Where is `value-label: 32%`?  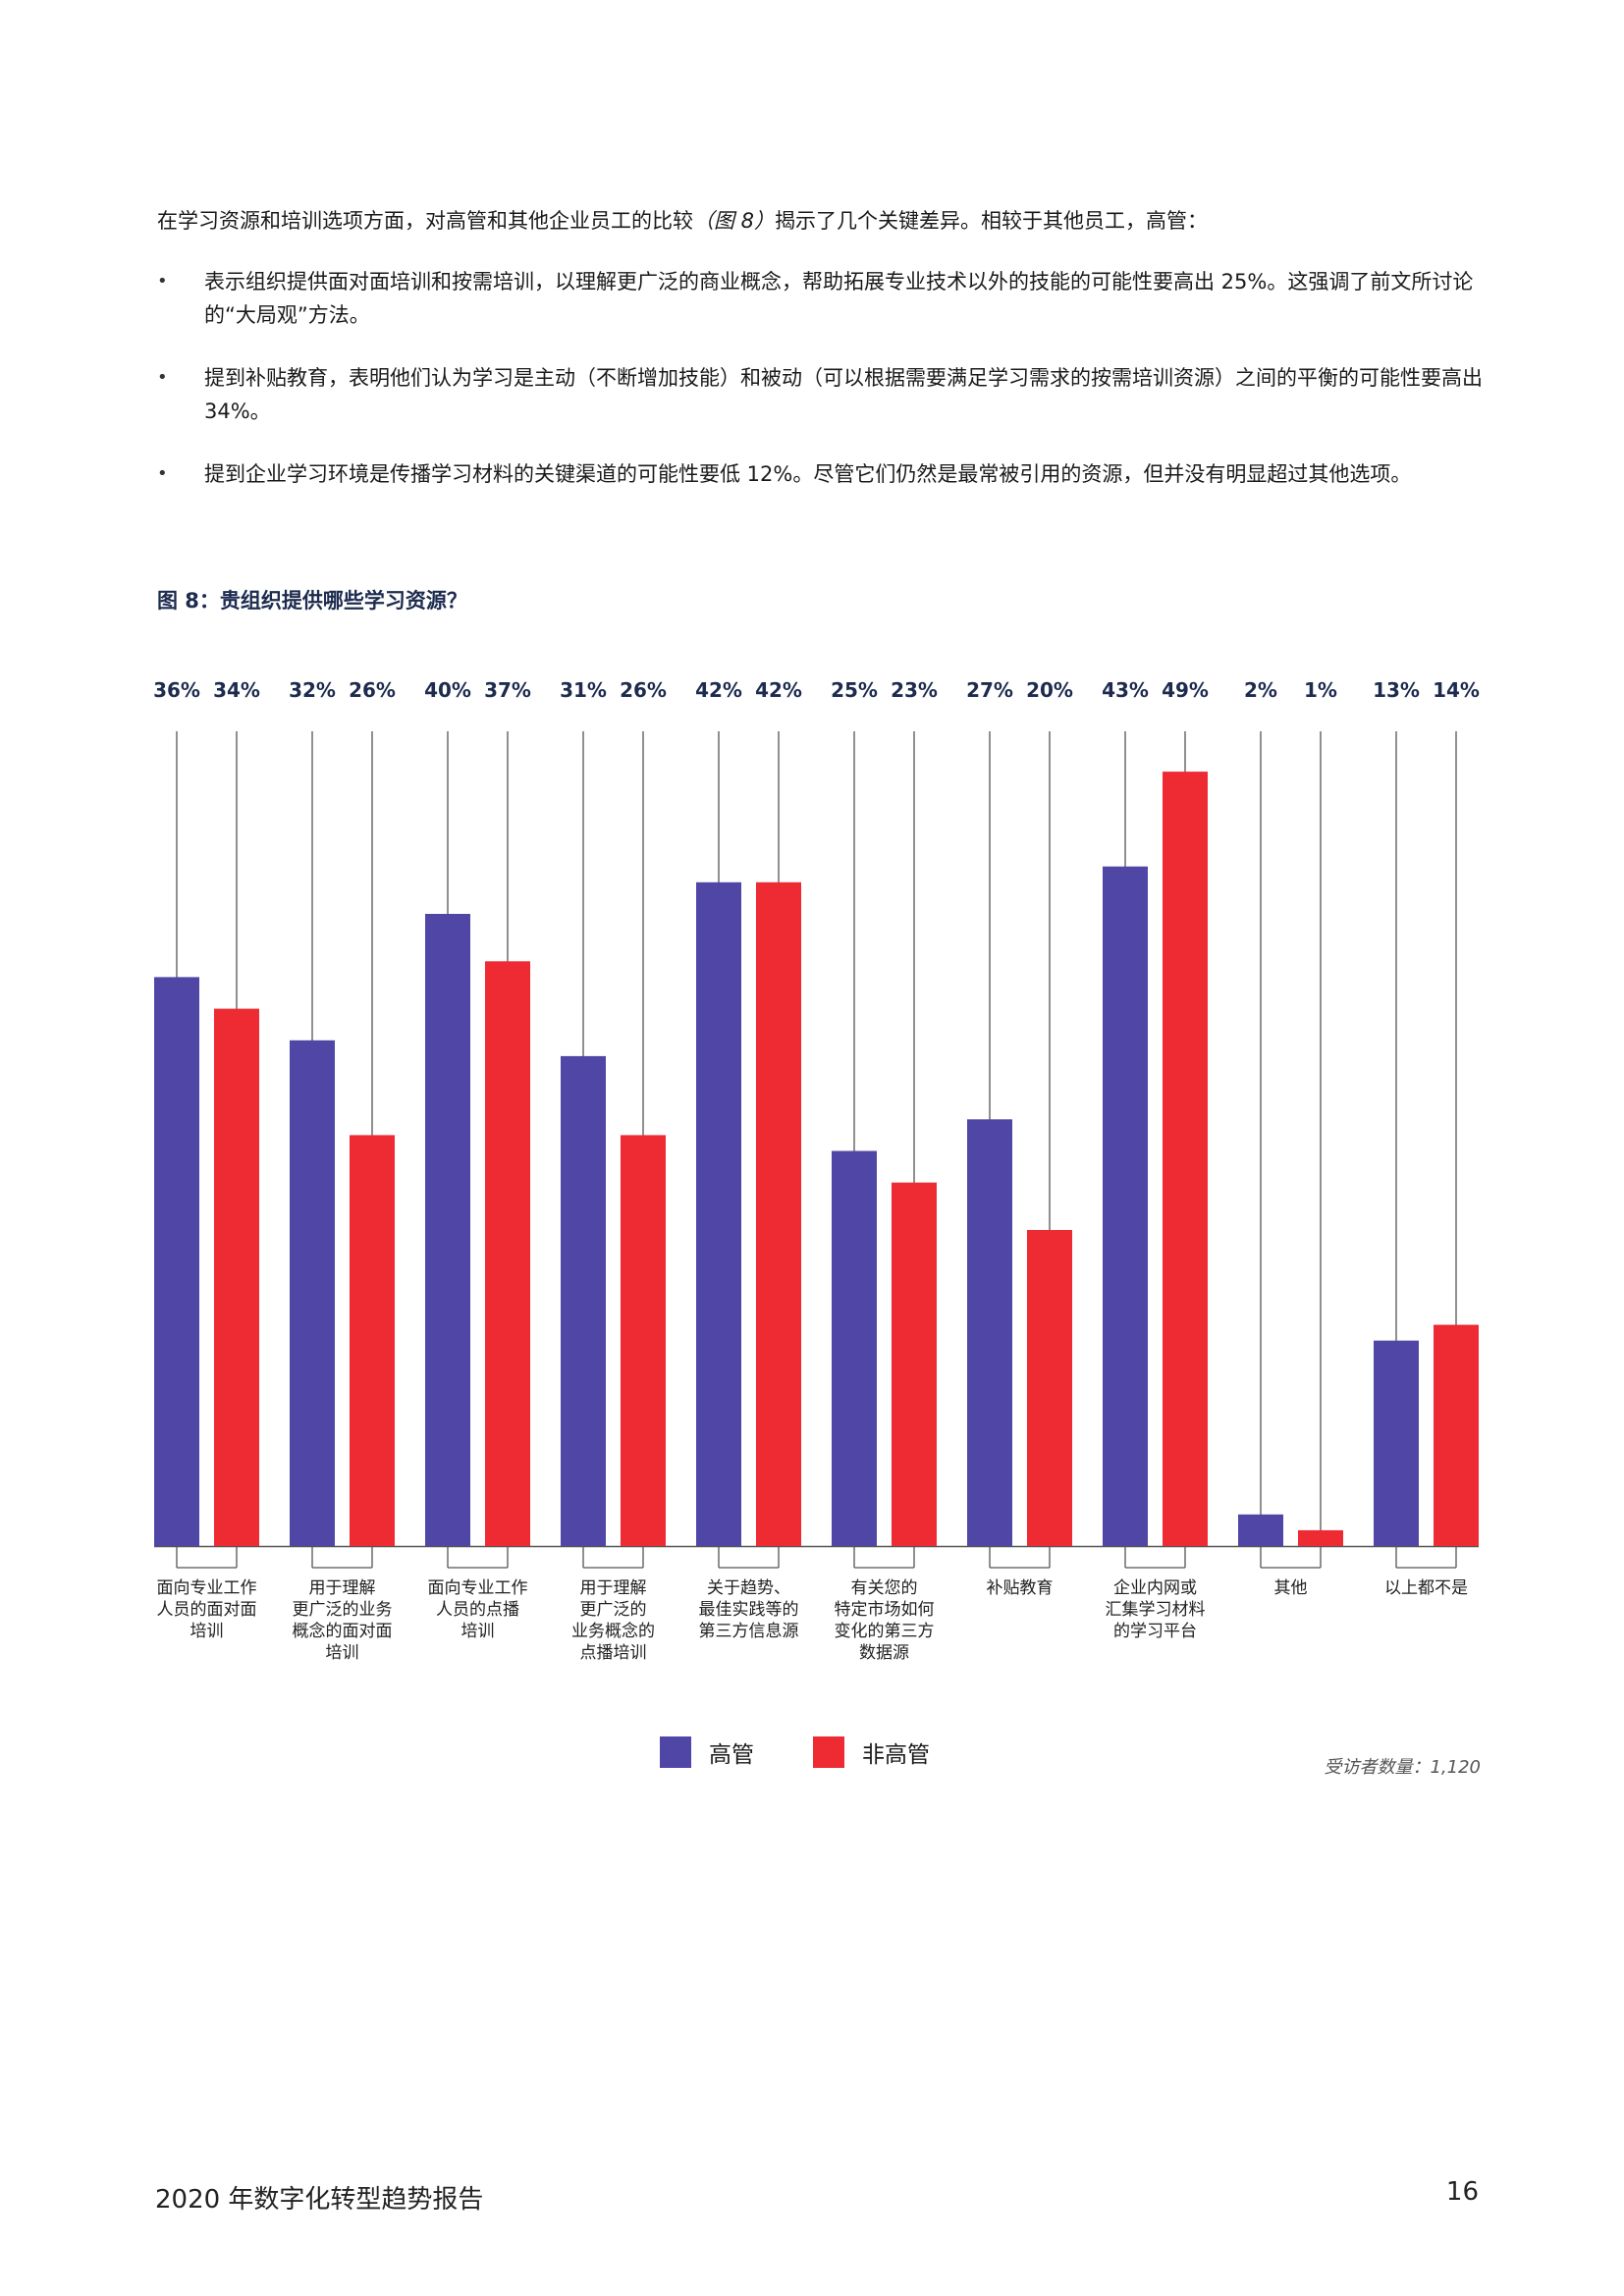 value-label: 32% is located at coordinates (312, 690).